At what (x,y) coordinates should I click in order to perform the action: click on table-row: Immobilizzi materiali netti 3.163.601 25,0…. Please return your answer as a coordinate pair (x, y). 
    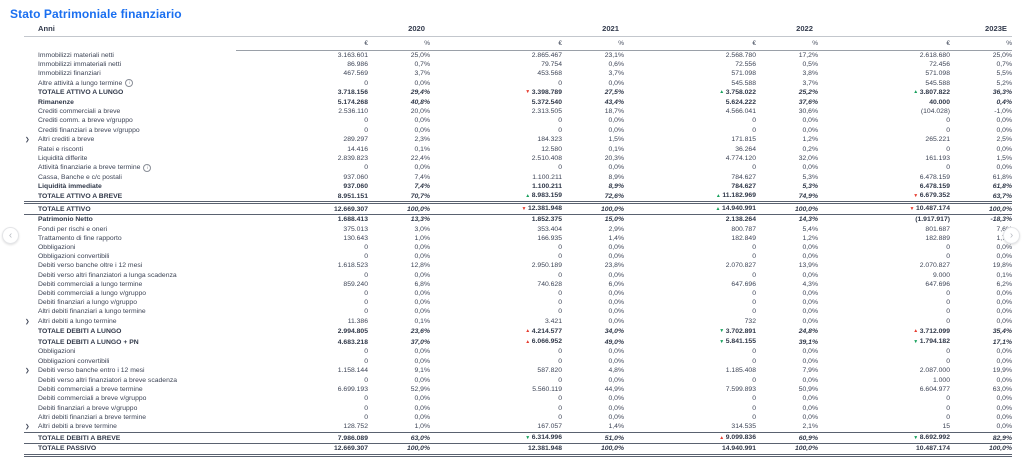
    Looking at the image, I should click on (518, 56).